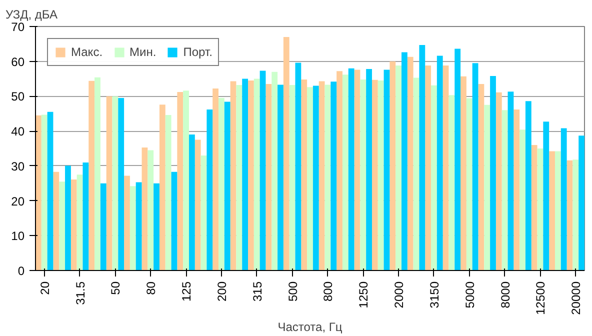  Describe the element at coordinates (18, 166) in the screenshot. I see `y-tick-label: 30` at that location.